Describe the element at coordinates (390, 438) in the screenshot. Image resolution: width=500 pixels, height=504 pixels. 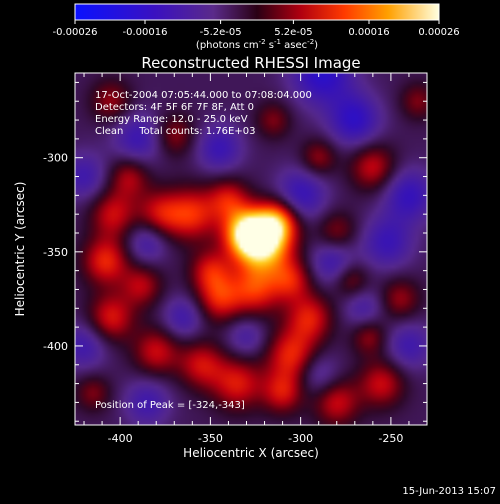
I see `x-tick-label: -250` at that location.